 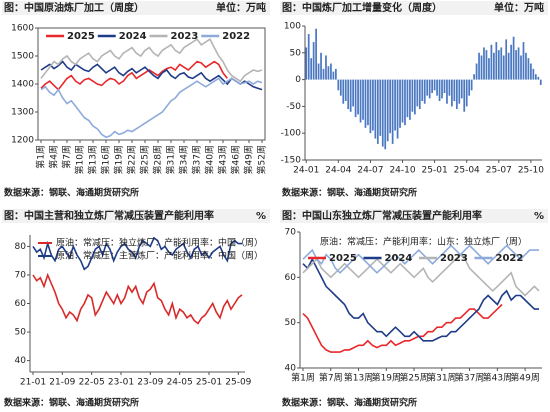 I want to click on x-tick-label: 第10周, so click(x=80, y=159).